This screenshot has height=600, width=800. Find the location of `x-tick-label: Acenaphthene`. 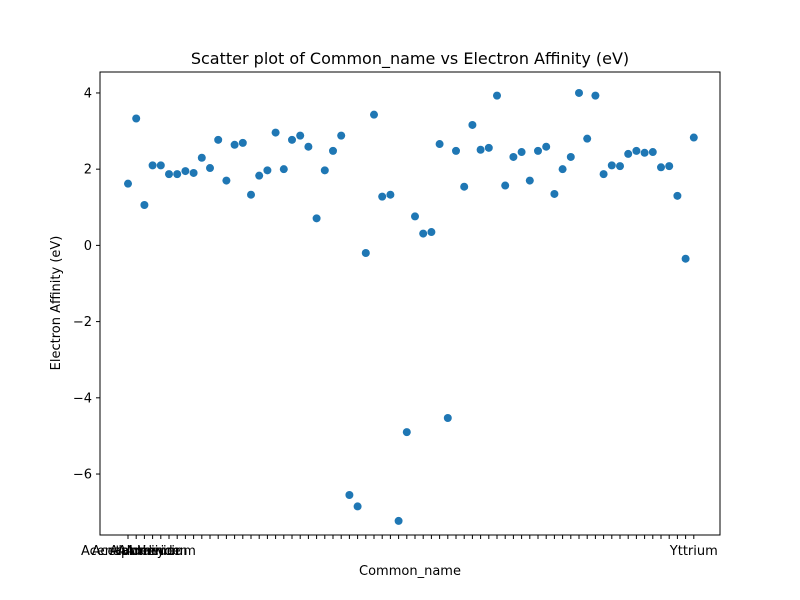

x-tick-label: Acenaphthene is located at coordinates (128, 551).